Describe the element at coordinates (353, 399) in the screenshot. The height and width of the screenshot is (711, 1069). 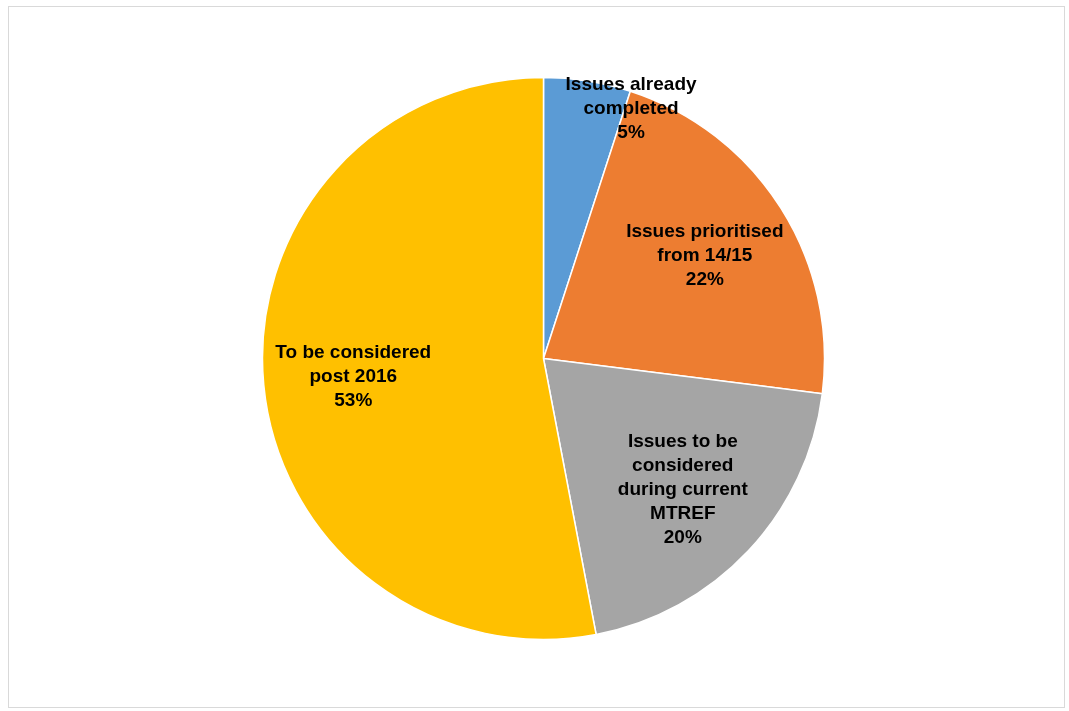
I see `data-label: 53%` at that location.